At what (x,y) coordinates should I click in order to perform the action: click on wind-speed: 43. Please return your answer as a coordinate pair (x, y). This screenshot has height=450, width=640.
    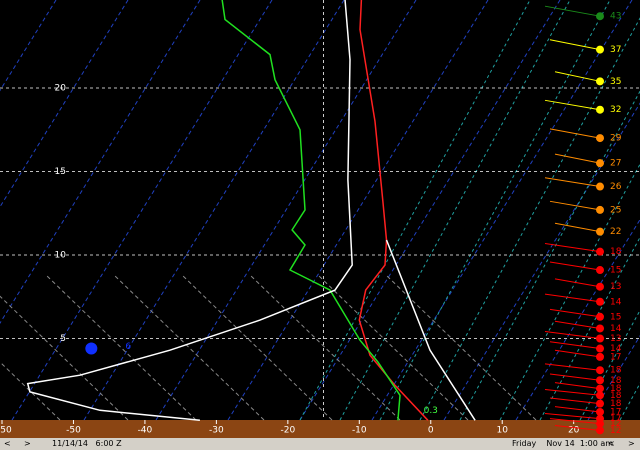
    Looking at the image, I should click on (615, 17).